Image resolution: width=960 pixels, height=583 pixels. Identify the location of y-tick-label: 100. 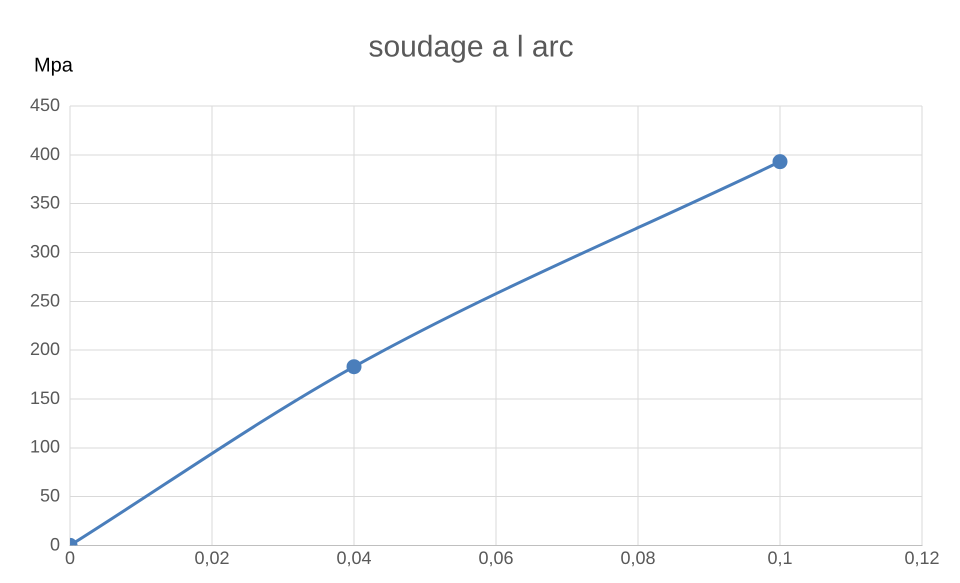
(45, 446).